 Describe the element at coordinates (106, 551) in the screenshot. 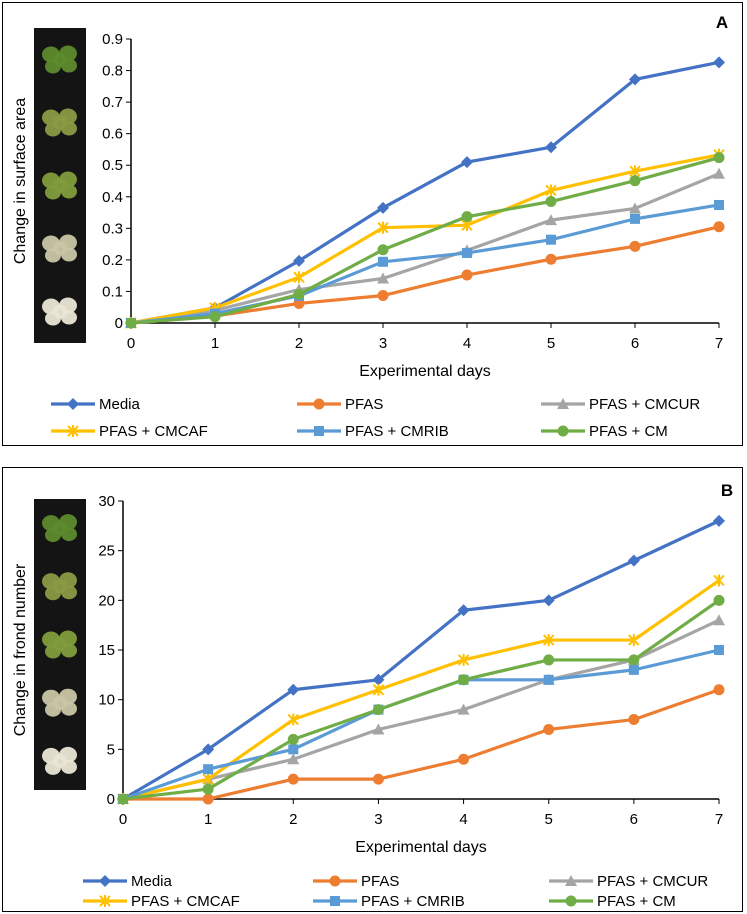

I see `y-tick-label: 25` at that location.